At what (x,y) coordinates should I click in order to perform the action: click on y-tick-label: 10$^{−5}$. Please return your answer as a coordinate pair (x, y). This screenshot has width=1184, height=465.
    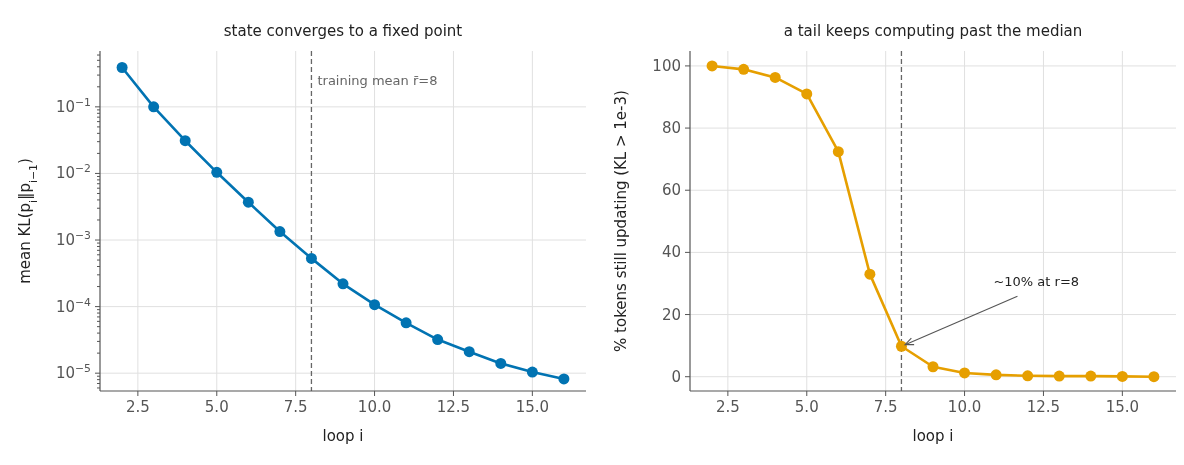
    Looking at the image, I should click on (73, 372).